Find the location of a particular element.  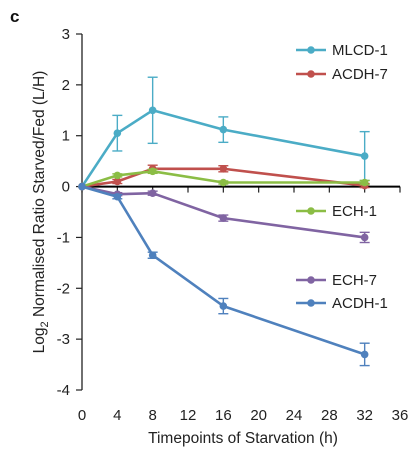

y-tick-label: -2 is located at coordinates (63, 288).